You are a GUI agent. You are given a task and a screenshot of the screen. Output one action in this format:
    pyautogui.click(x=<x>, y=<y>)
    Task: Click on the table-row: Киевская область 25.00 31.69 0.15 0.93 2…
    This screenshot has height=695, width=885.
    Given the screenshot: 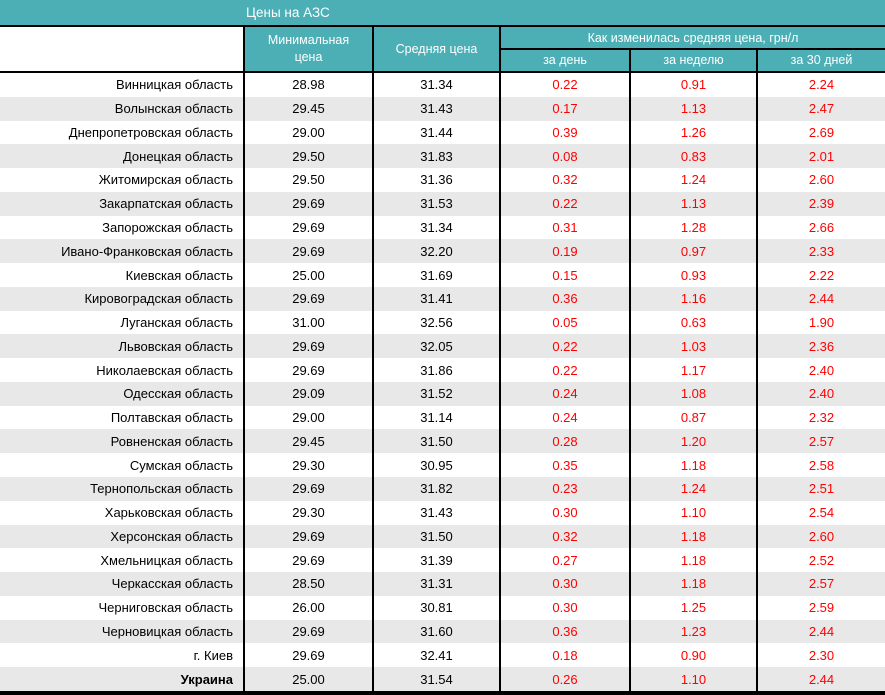 What is the action you would take?
    pyautogui.click(x=442, y=275)
    